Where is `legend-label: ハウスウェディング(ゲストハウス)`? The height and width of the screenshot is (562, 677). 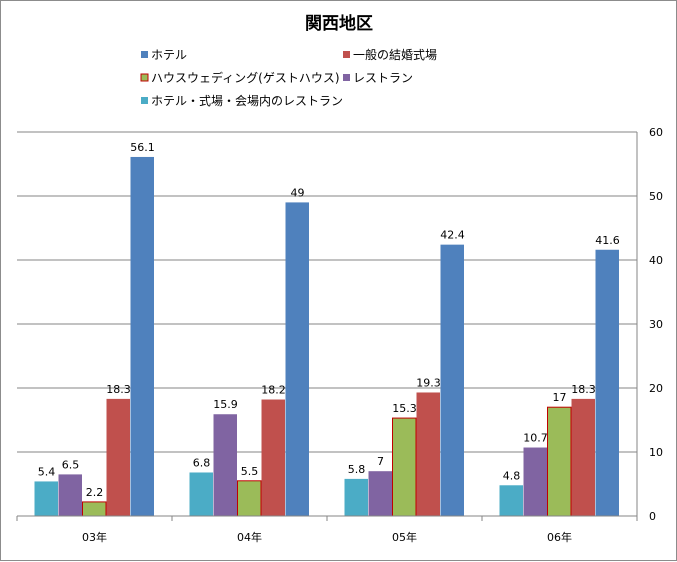
legend-label: ハウスウェディング(ゲストハウス) is located at coordinates (245, 77).